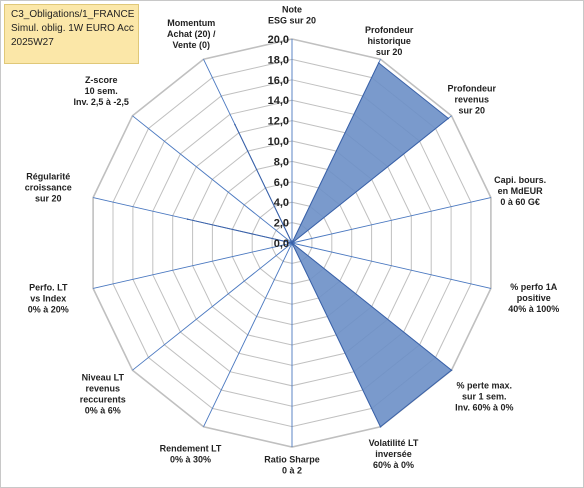 The image size is (584, 488). I want to click on tick-label-0: 0,0, so click(281, 244).